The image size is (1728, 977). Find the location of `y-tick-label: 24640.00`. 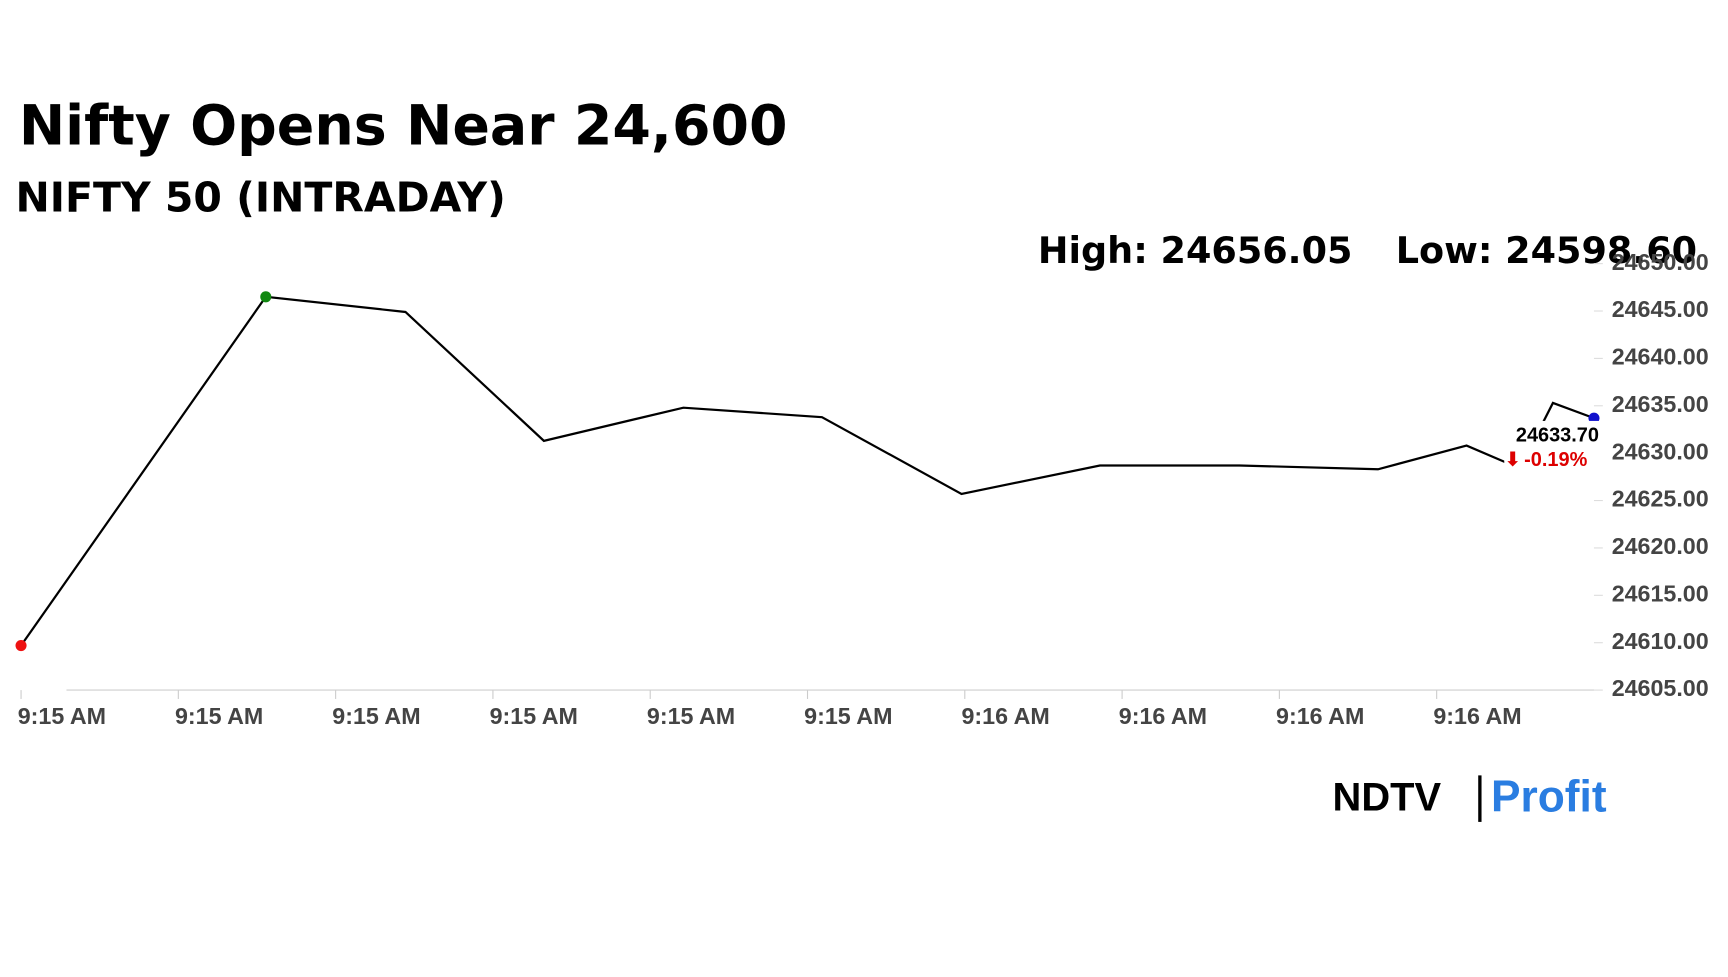

y-tick-label: 24640.00 is located at coordinates (1660, 357).